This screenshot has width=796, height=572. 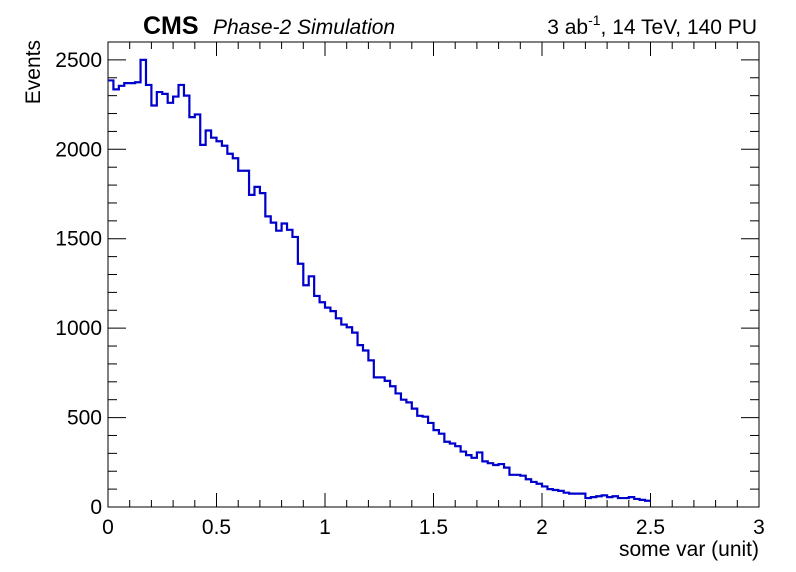 What do you see at coordinates (325, 527) in the screenshot?
I see `x-tick-label: 1` at bounding box center [325, 527].